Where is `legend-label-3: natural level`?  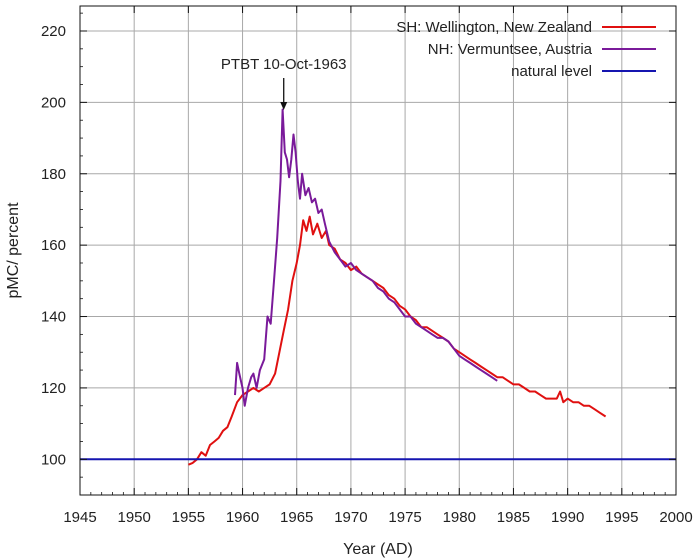
legend-label-3: natural level is located at coordinates (551, 71).